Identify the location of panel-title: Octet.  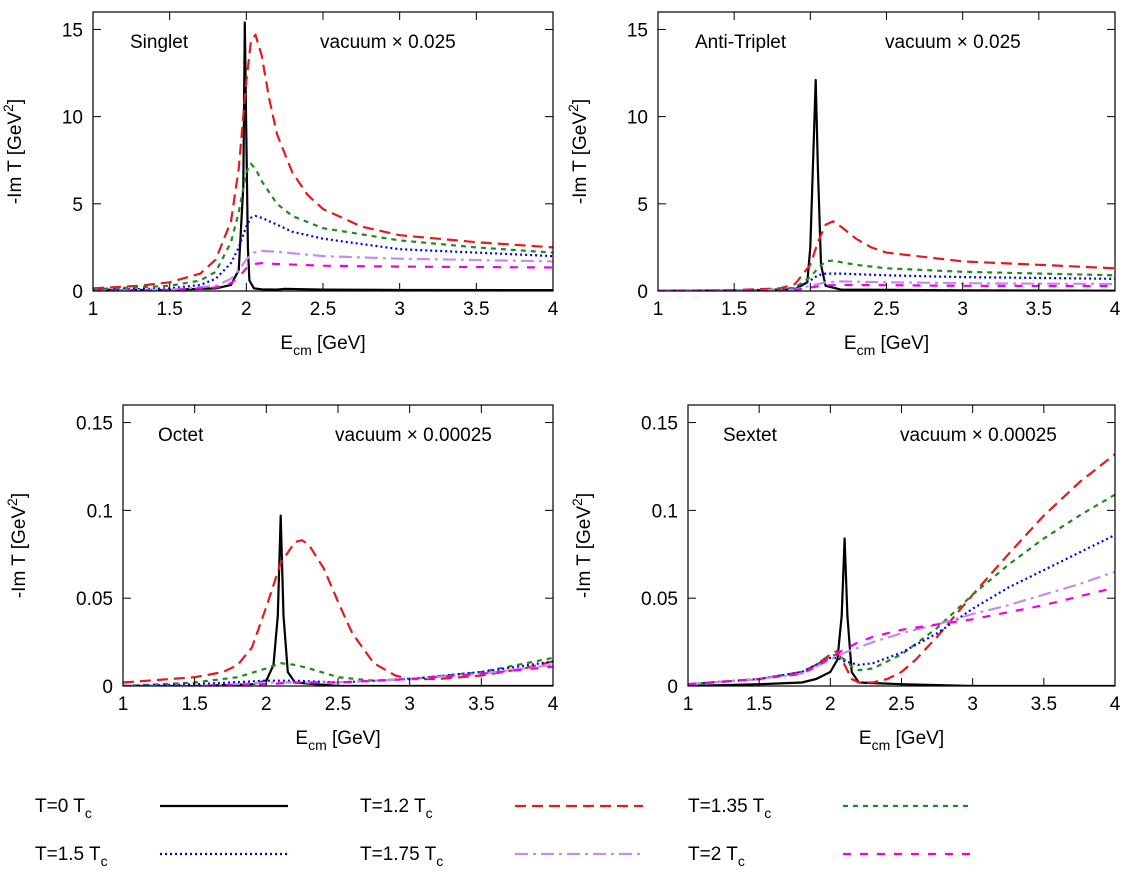
(181, 435).